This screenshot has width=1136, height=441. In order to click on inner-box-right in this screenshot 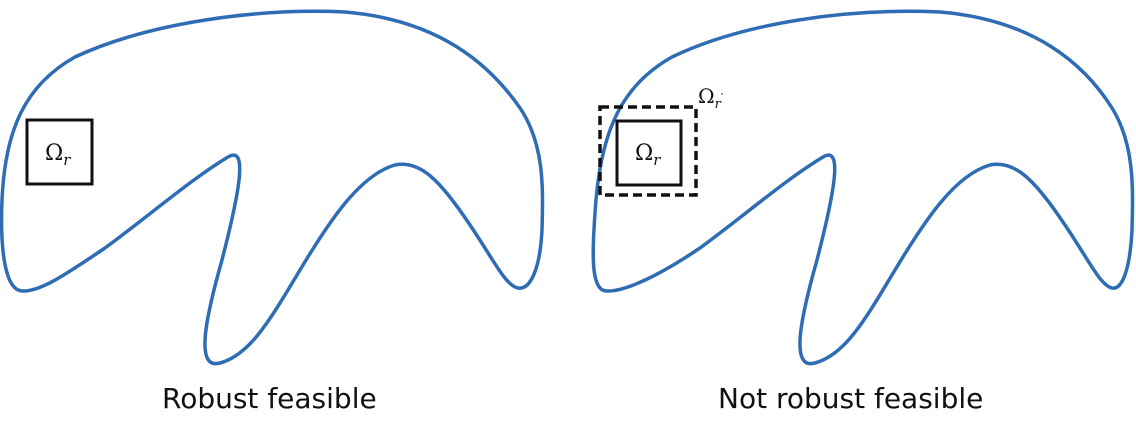, I will do `click(649, 153)`.